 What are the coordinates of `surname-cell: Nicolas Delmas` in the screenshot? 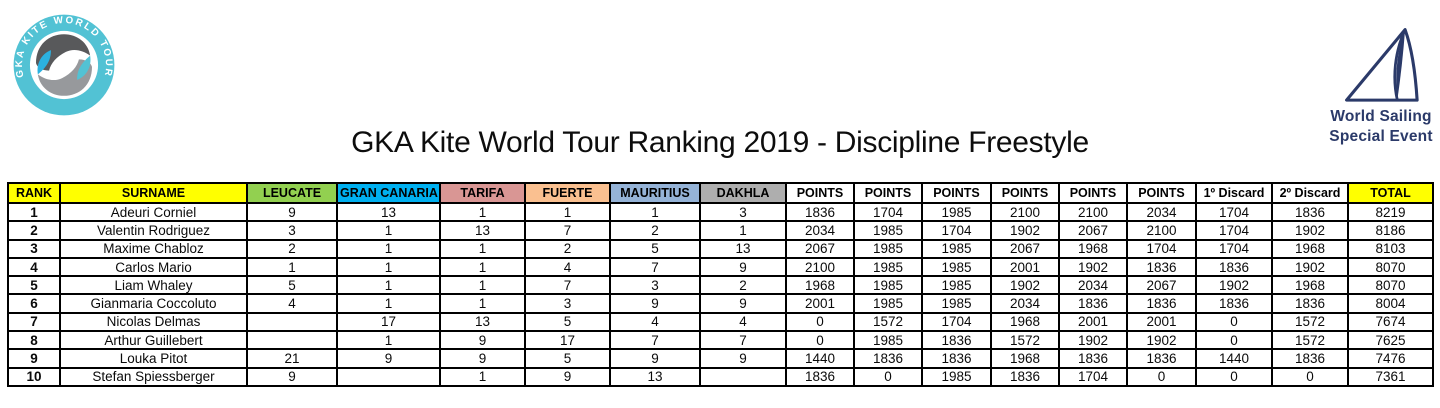 It's located at (153, 322).